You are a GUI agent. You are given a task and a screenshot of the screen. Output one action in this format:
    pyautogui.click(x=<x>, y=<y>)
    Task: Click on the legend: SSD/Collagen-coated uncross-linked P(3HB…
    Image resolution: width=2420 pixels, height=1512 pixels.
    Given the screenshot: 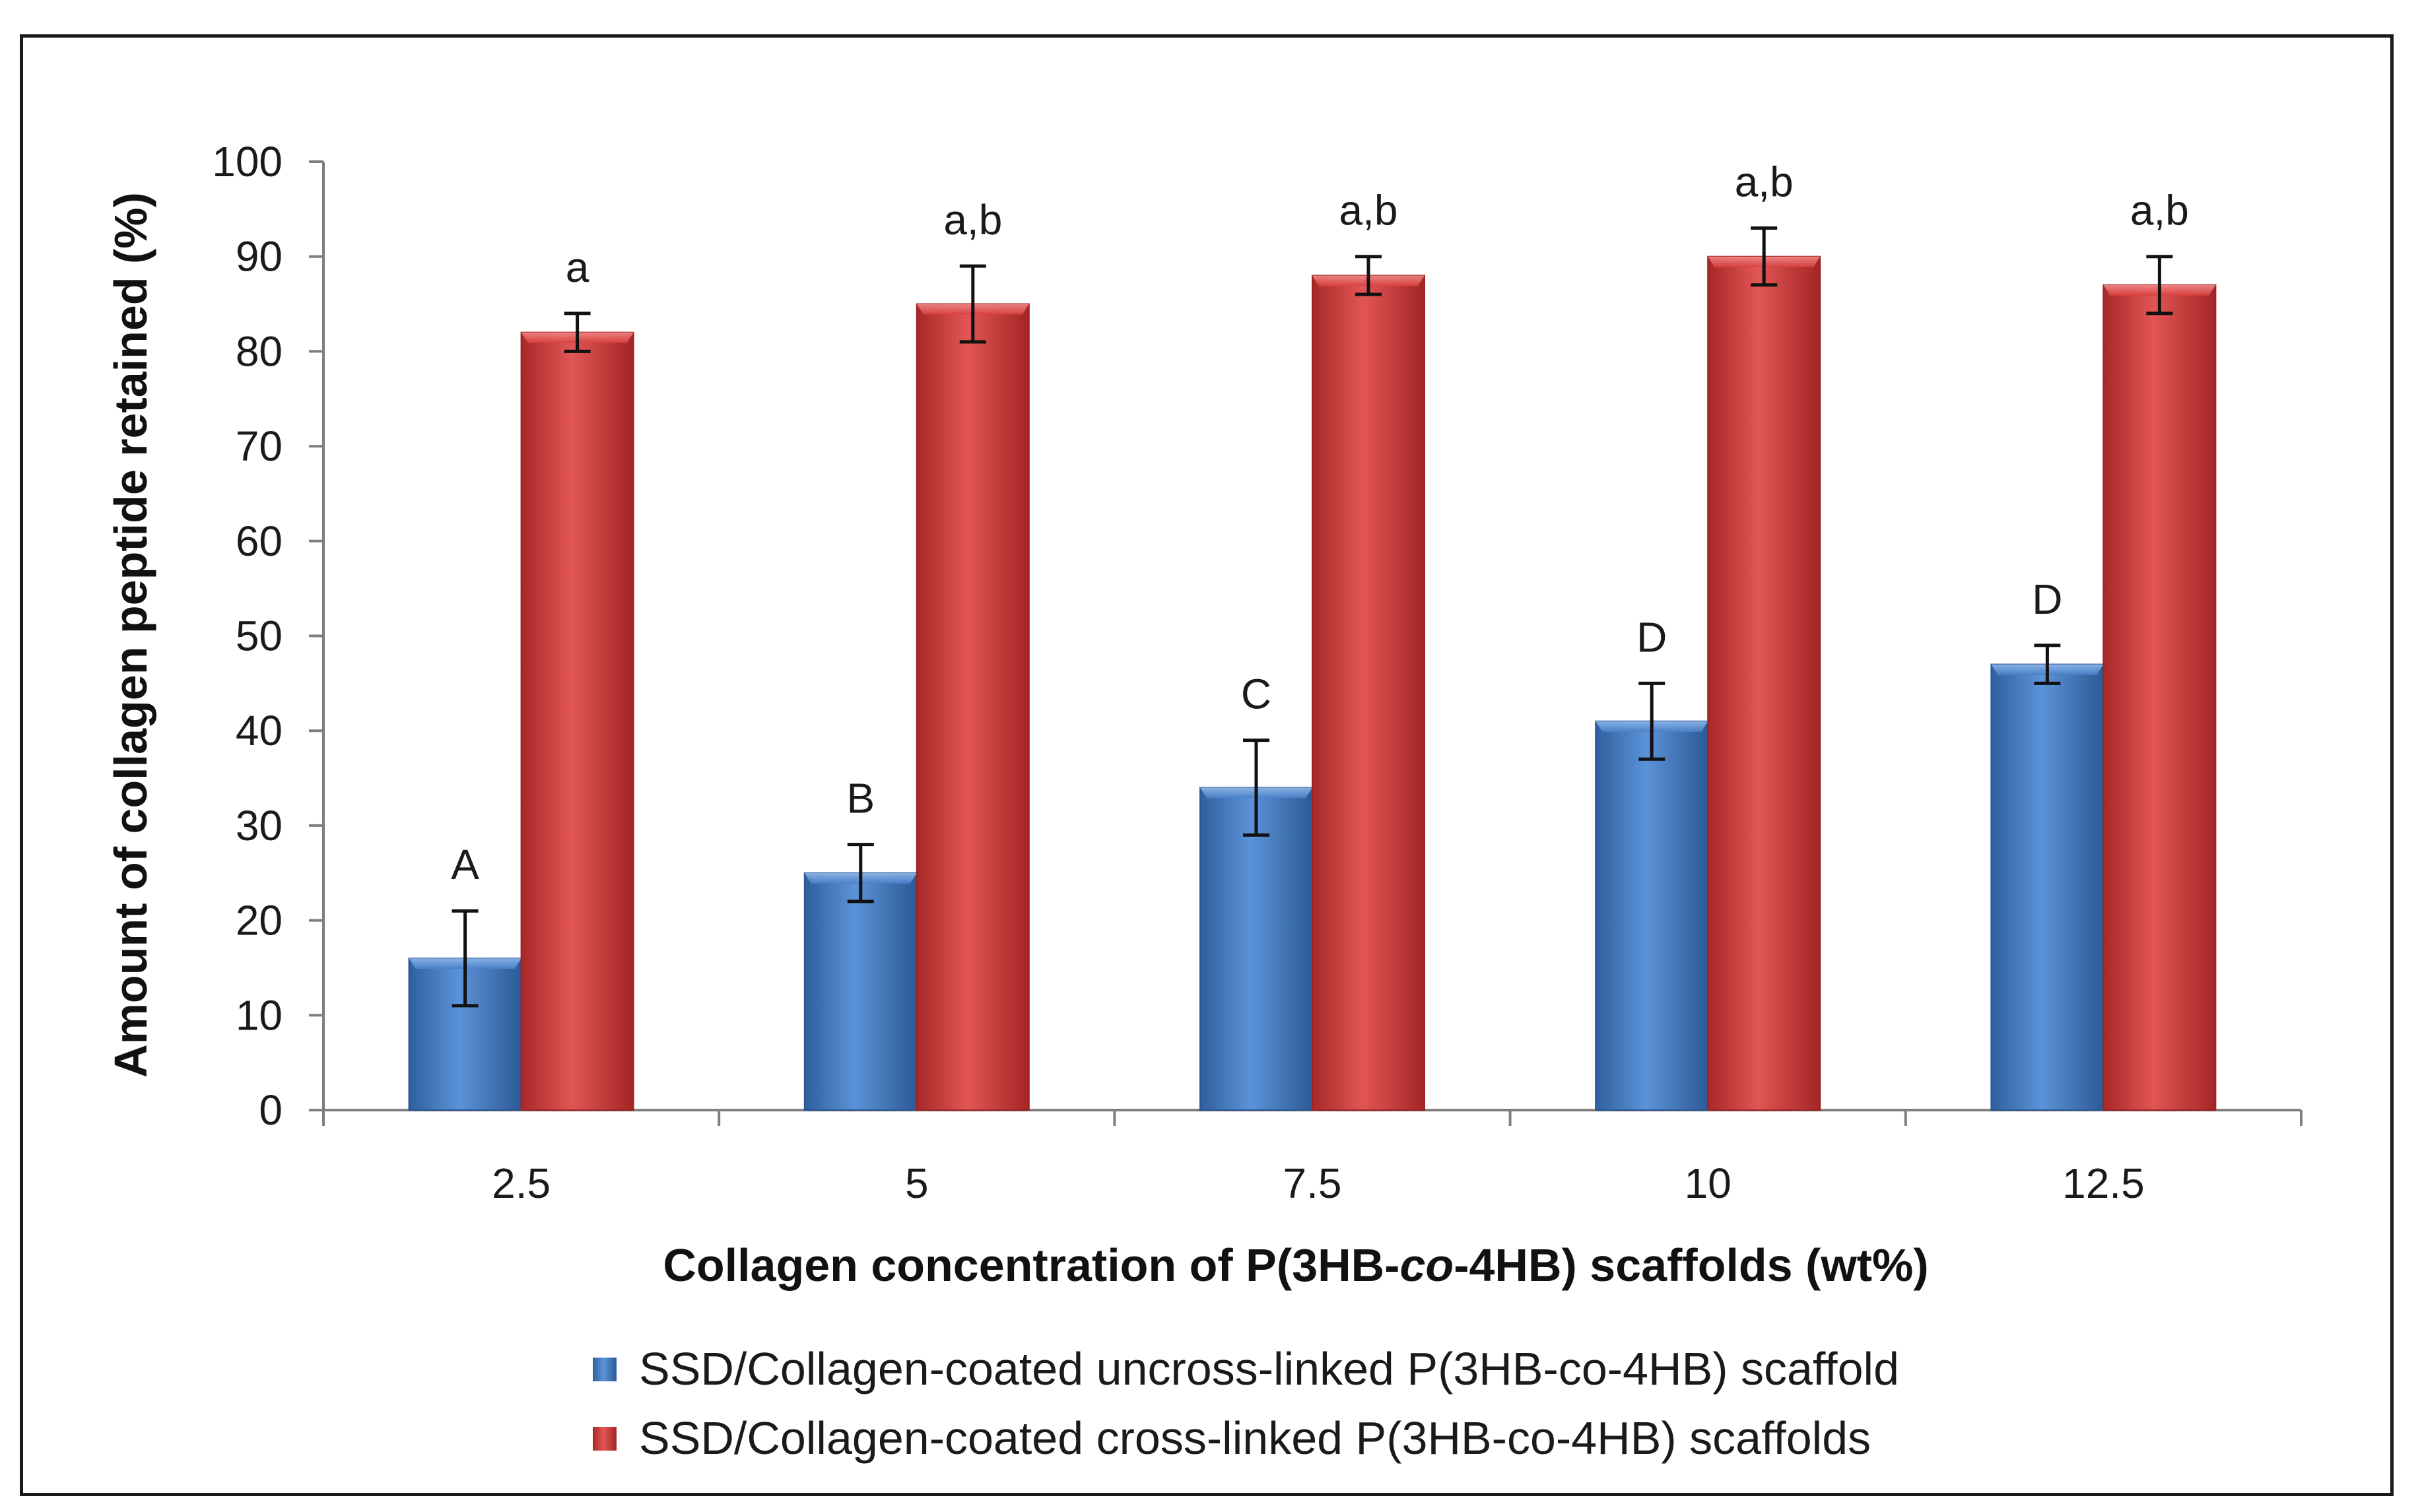 What is the action you would take?
    pyautogui.click(x=1246, y=1403)
    